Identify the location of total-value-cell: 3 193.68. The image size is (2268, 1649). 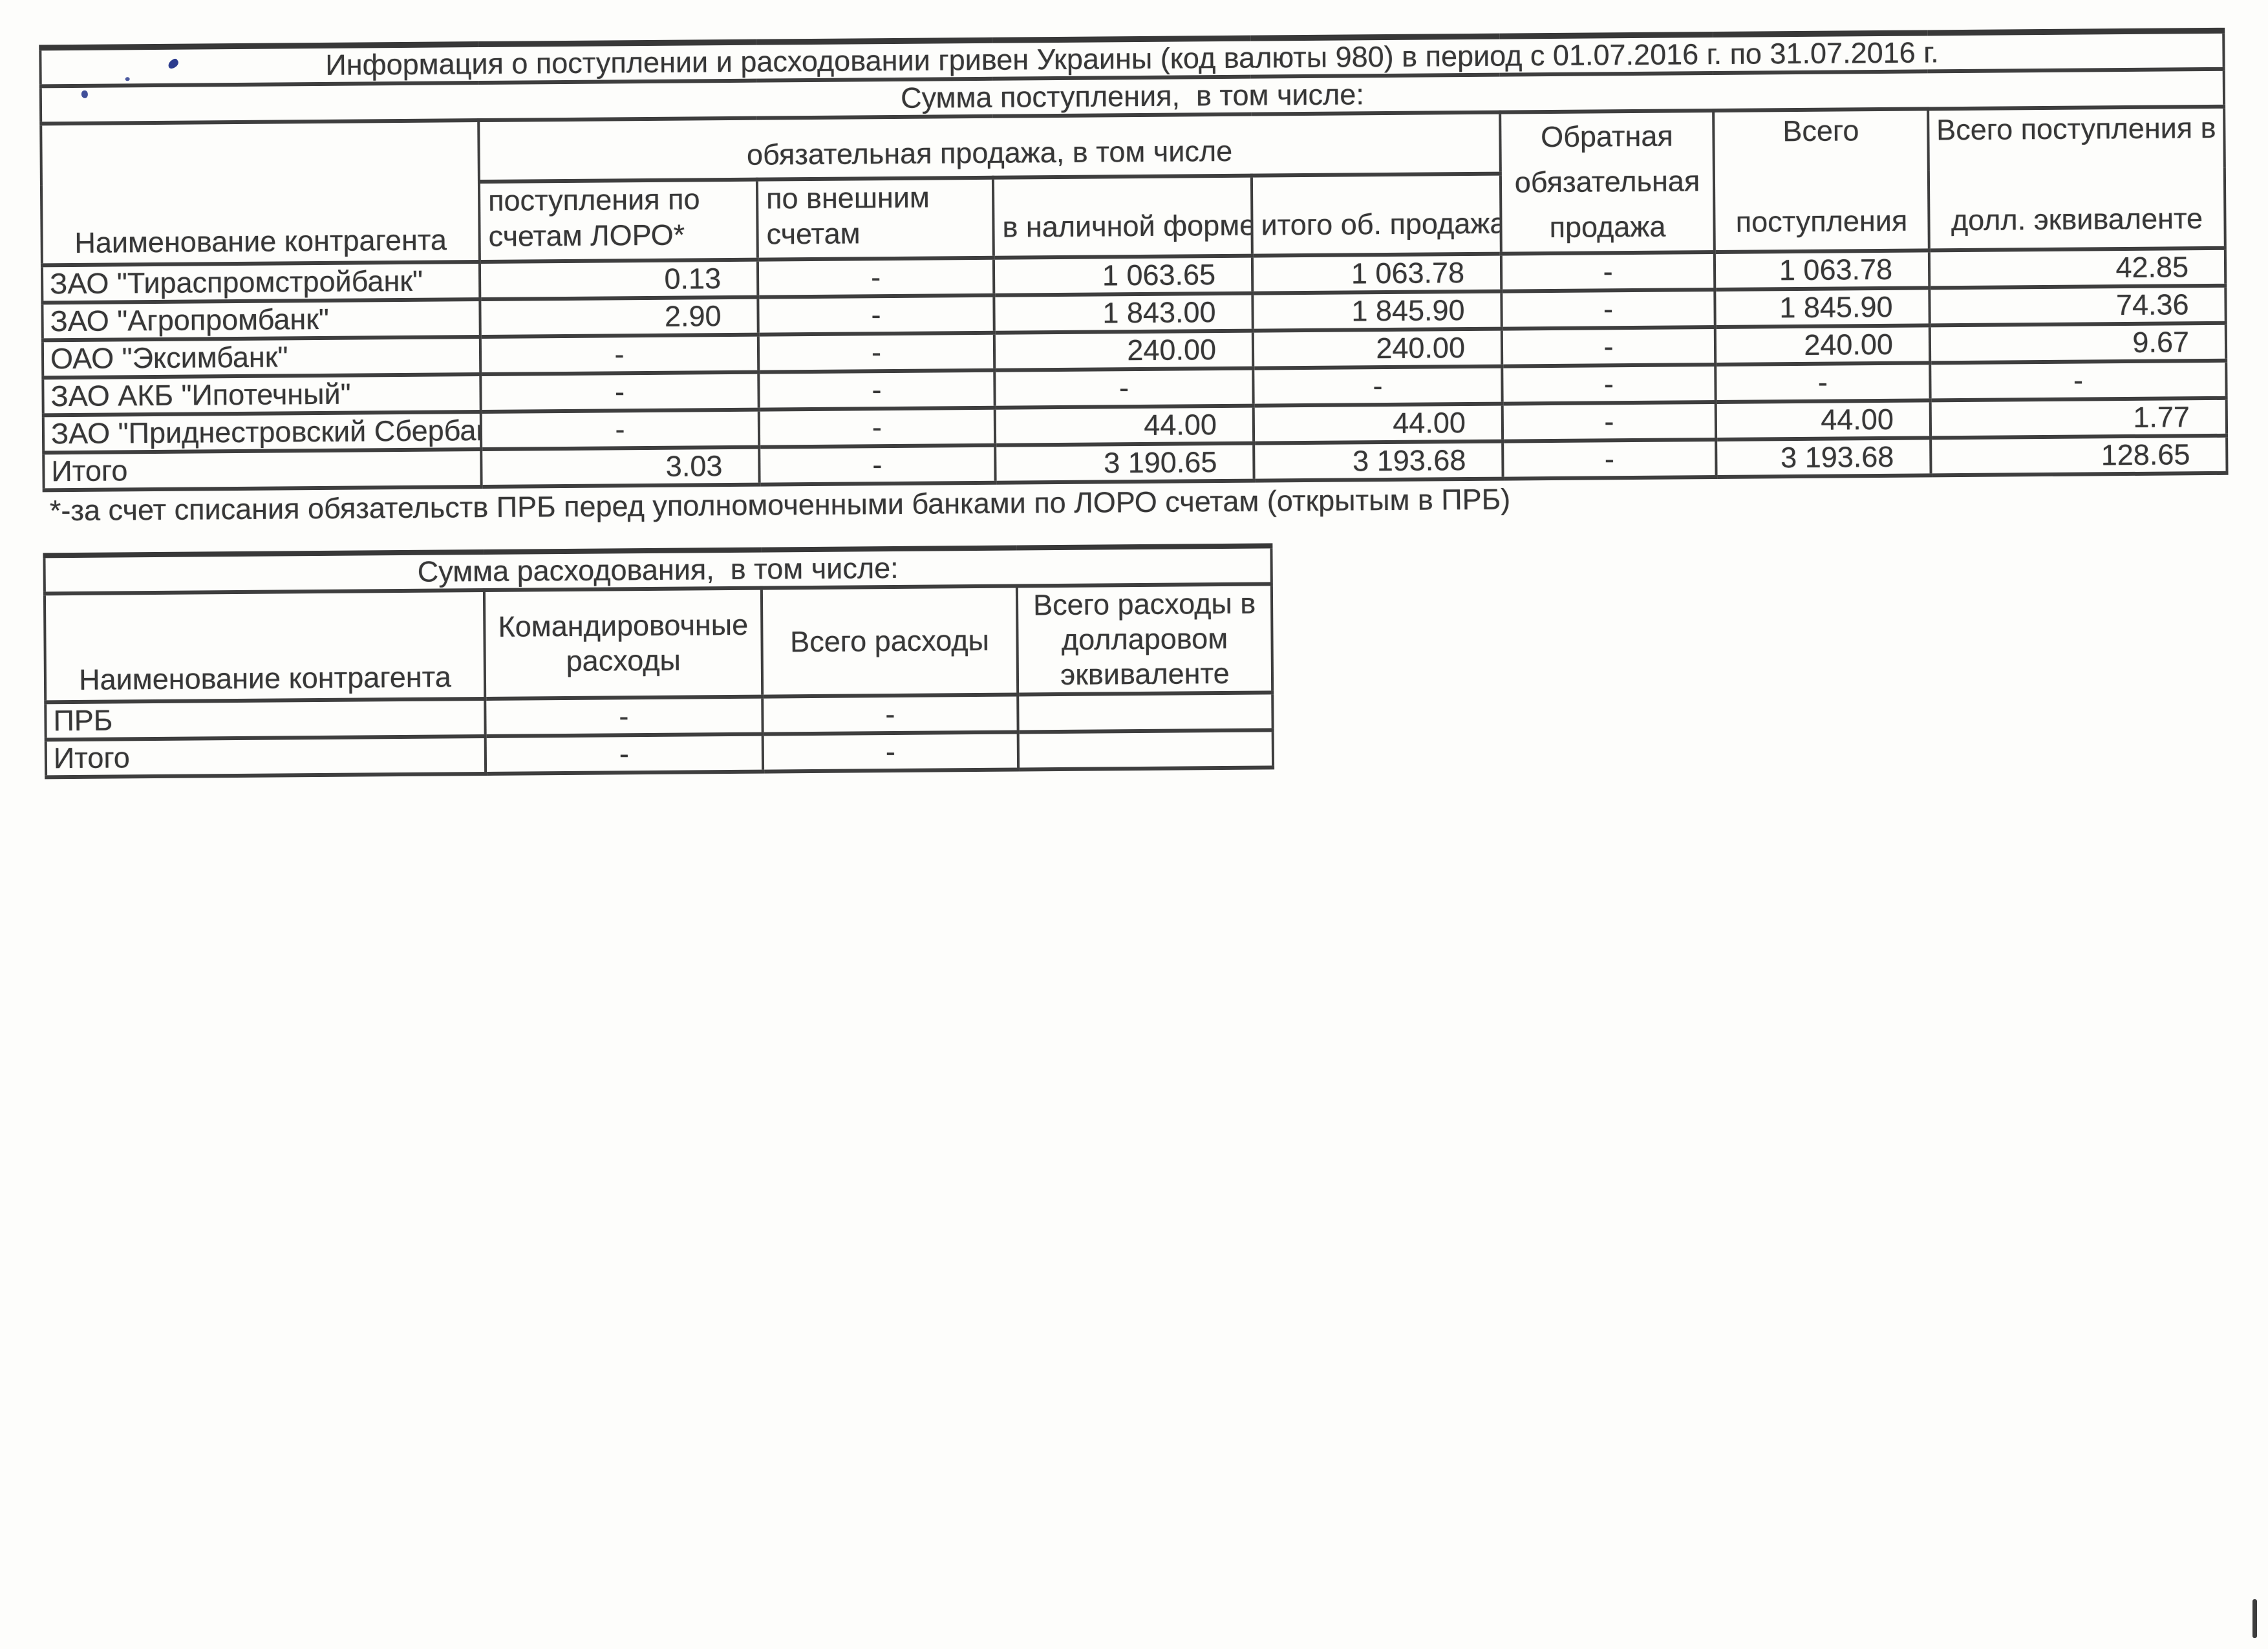
(1823, 458).